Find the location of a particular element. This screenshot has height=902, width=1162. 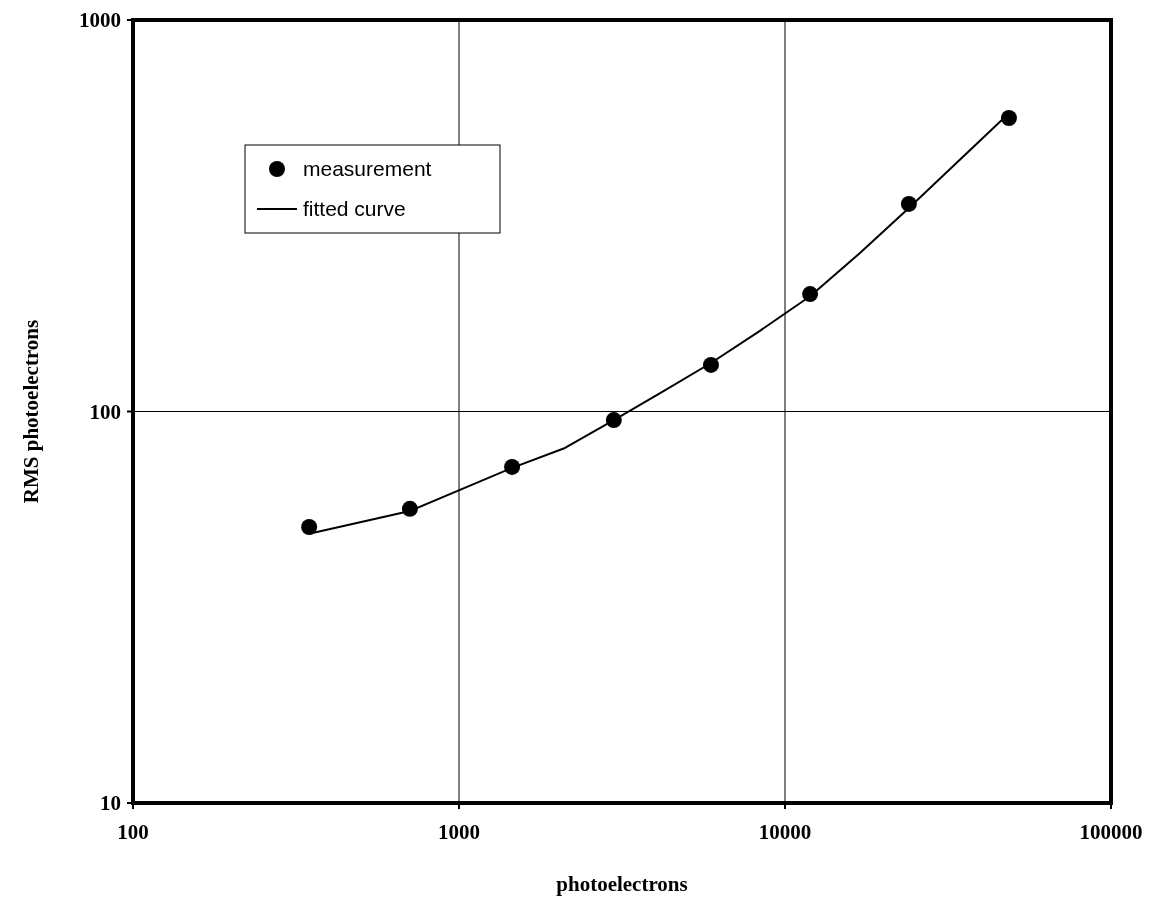

x-tick-label: 100000 is located at coordinates (1111, 832).